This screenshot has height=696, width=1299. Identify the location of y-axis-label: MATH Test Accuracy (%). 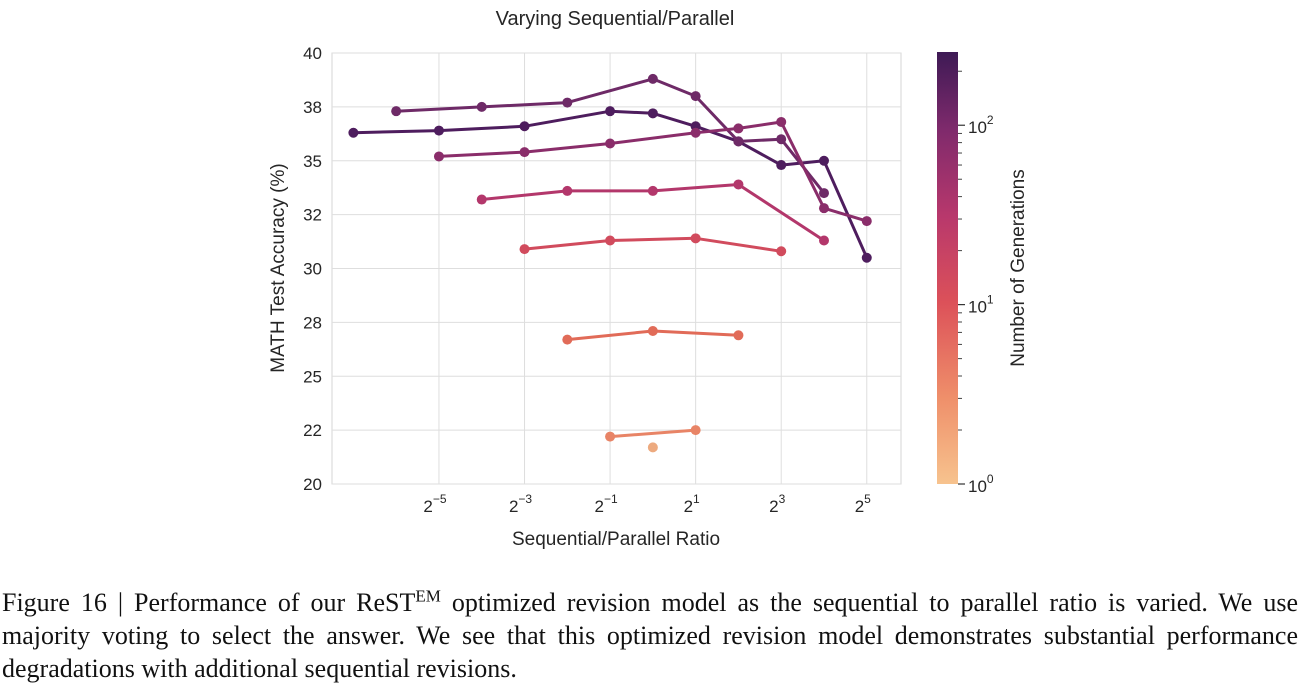
(278, 267).